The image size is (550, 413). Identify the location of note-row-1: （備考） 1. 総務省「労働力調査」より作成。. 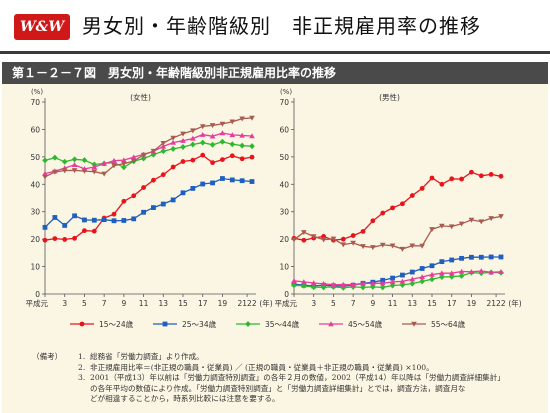
(287, 357).